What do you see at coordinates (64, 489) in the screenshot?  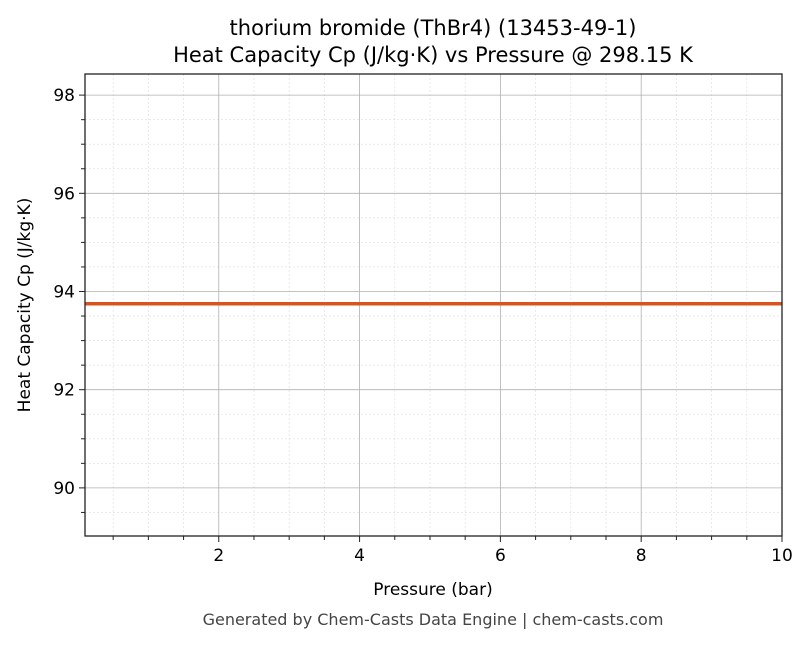 I see `y-tick-label: 90` at bounding box center [64, 489].